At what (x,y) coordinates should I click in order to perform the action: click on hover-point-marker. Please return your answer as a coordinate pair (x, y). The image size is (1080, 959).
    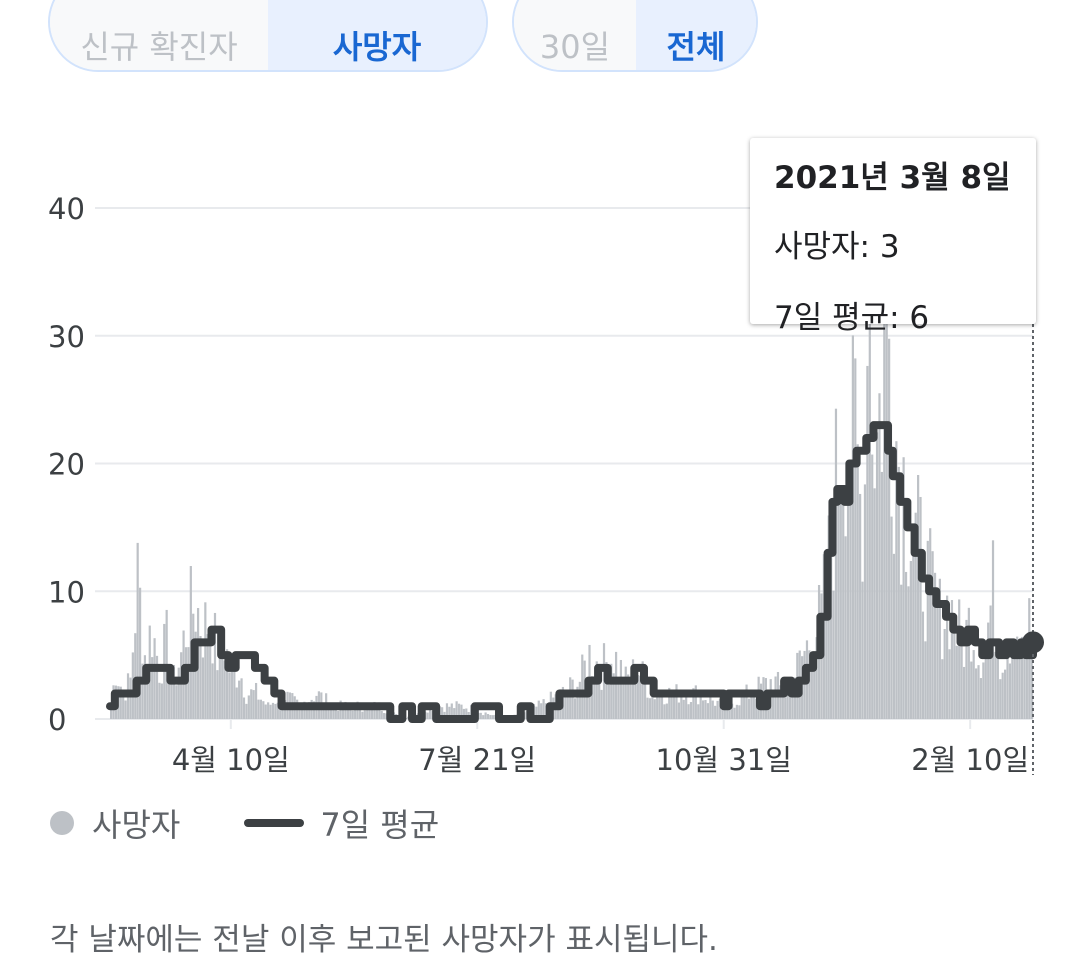
    Looking at the image, I should click on (1033, 642).